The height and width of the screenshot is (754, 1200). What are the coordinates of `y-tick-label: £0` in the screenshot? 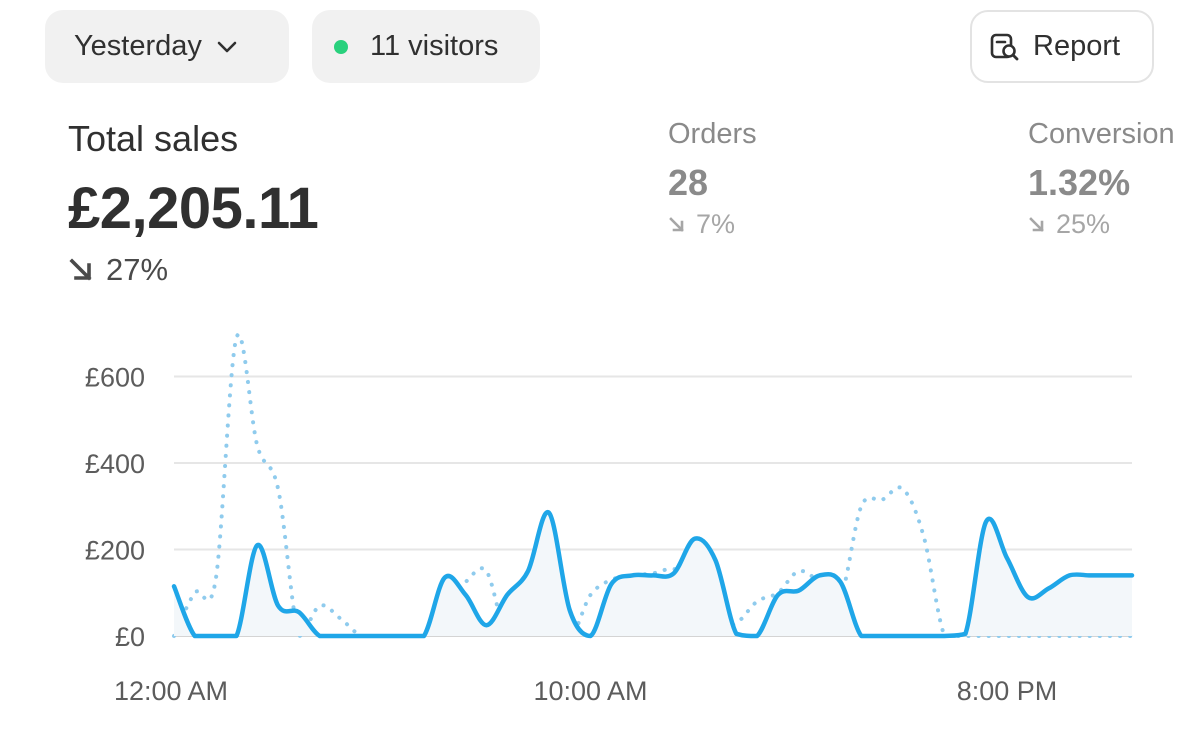 It's located at (130, 637).